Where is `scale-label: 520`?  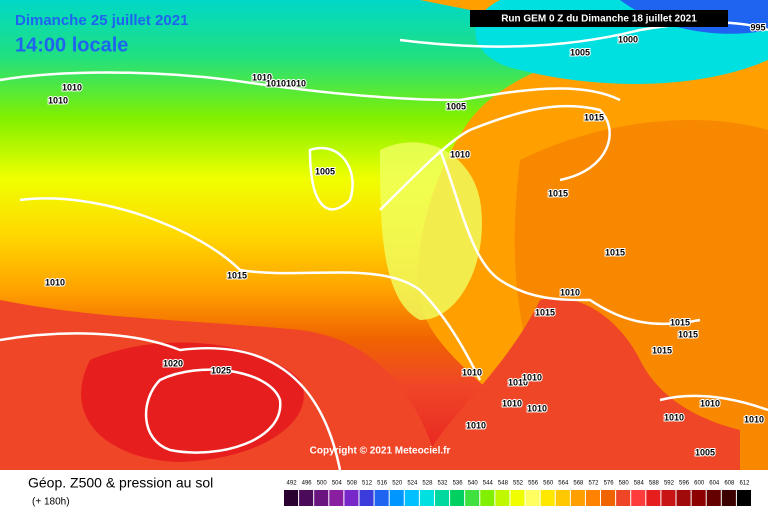 scale-label: 520 is located at coordinates (397, 484).